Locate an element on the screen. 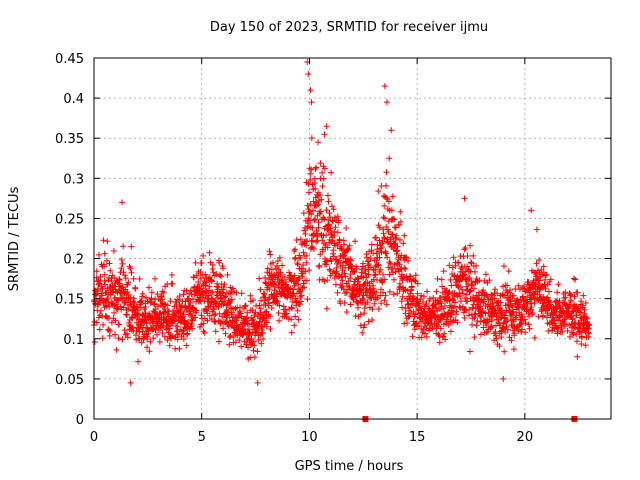 The height and width of the screenshot is (480, 640). y-axis-label: SRMTID / TECUs is located at coordinates (14, 239).